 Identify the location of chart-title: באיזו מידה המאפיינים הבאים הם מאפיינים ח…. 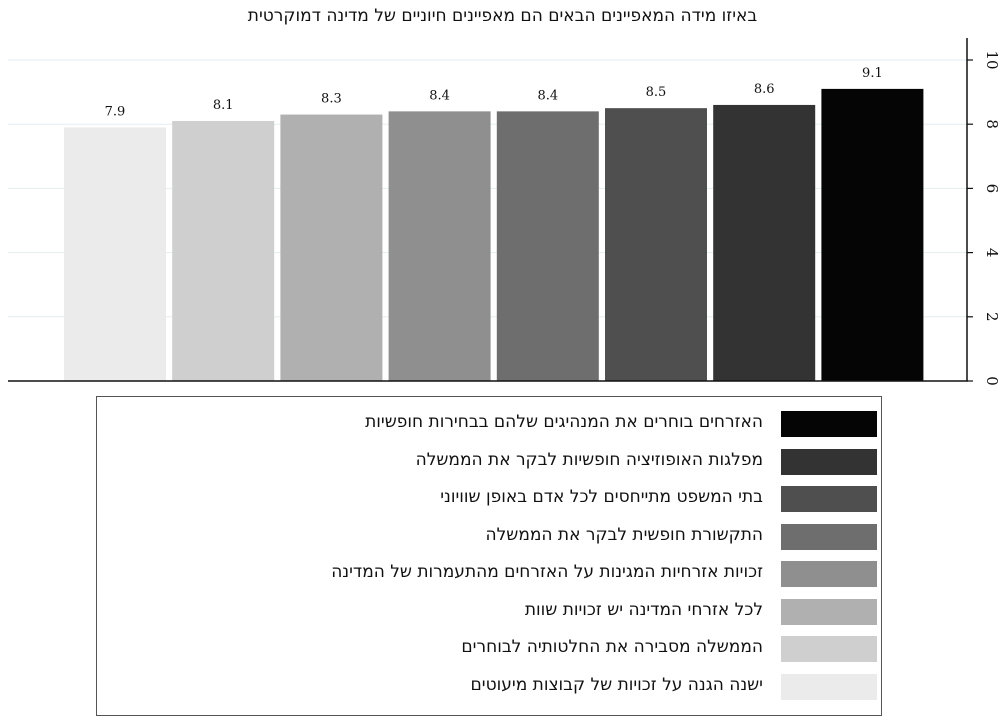
(502, 16).